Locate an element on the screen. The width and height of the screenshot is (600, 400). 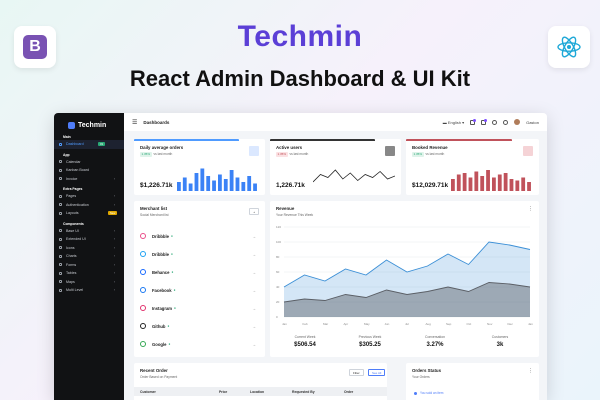
user-name: Gaston is located at coordinates (532, 122).